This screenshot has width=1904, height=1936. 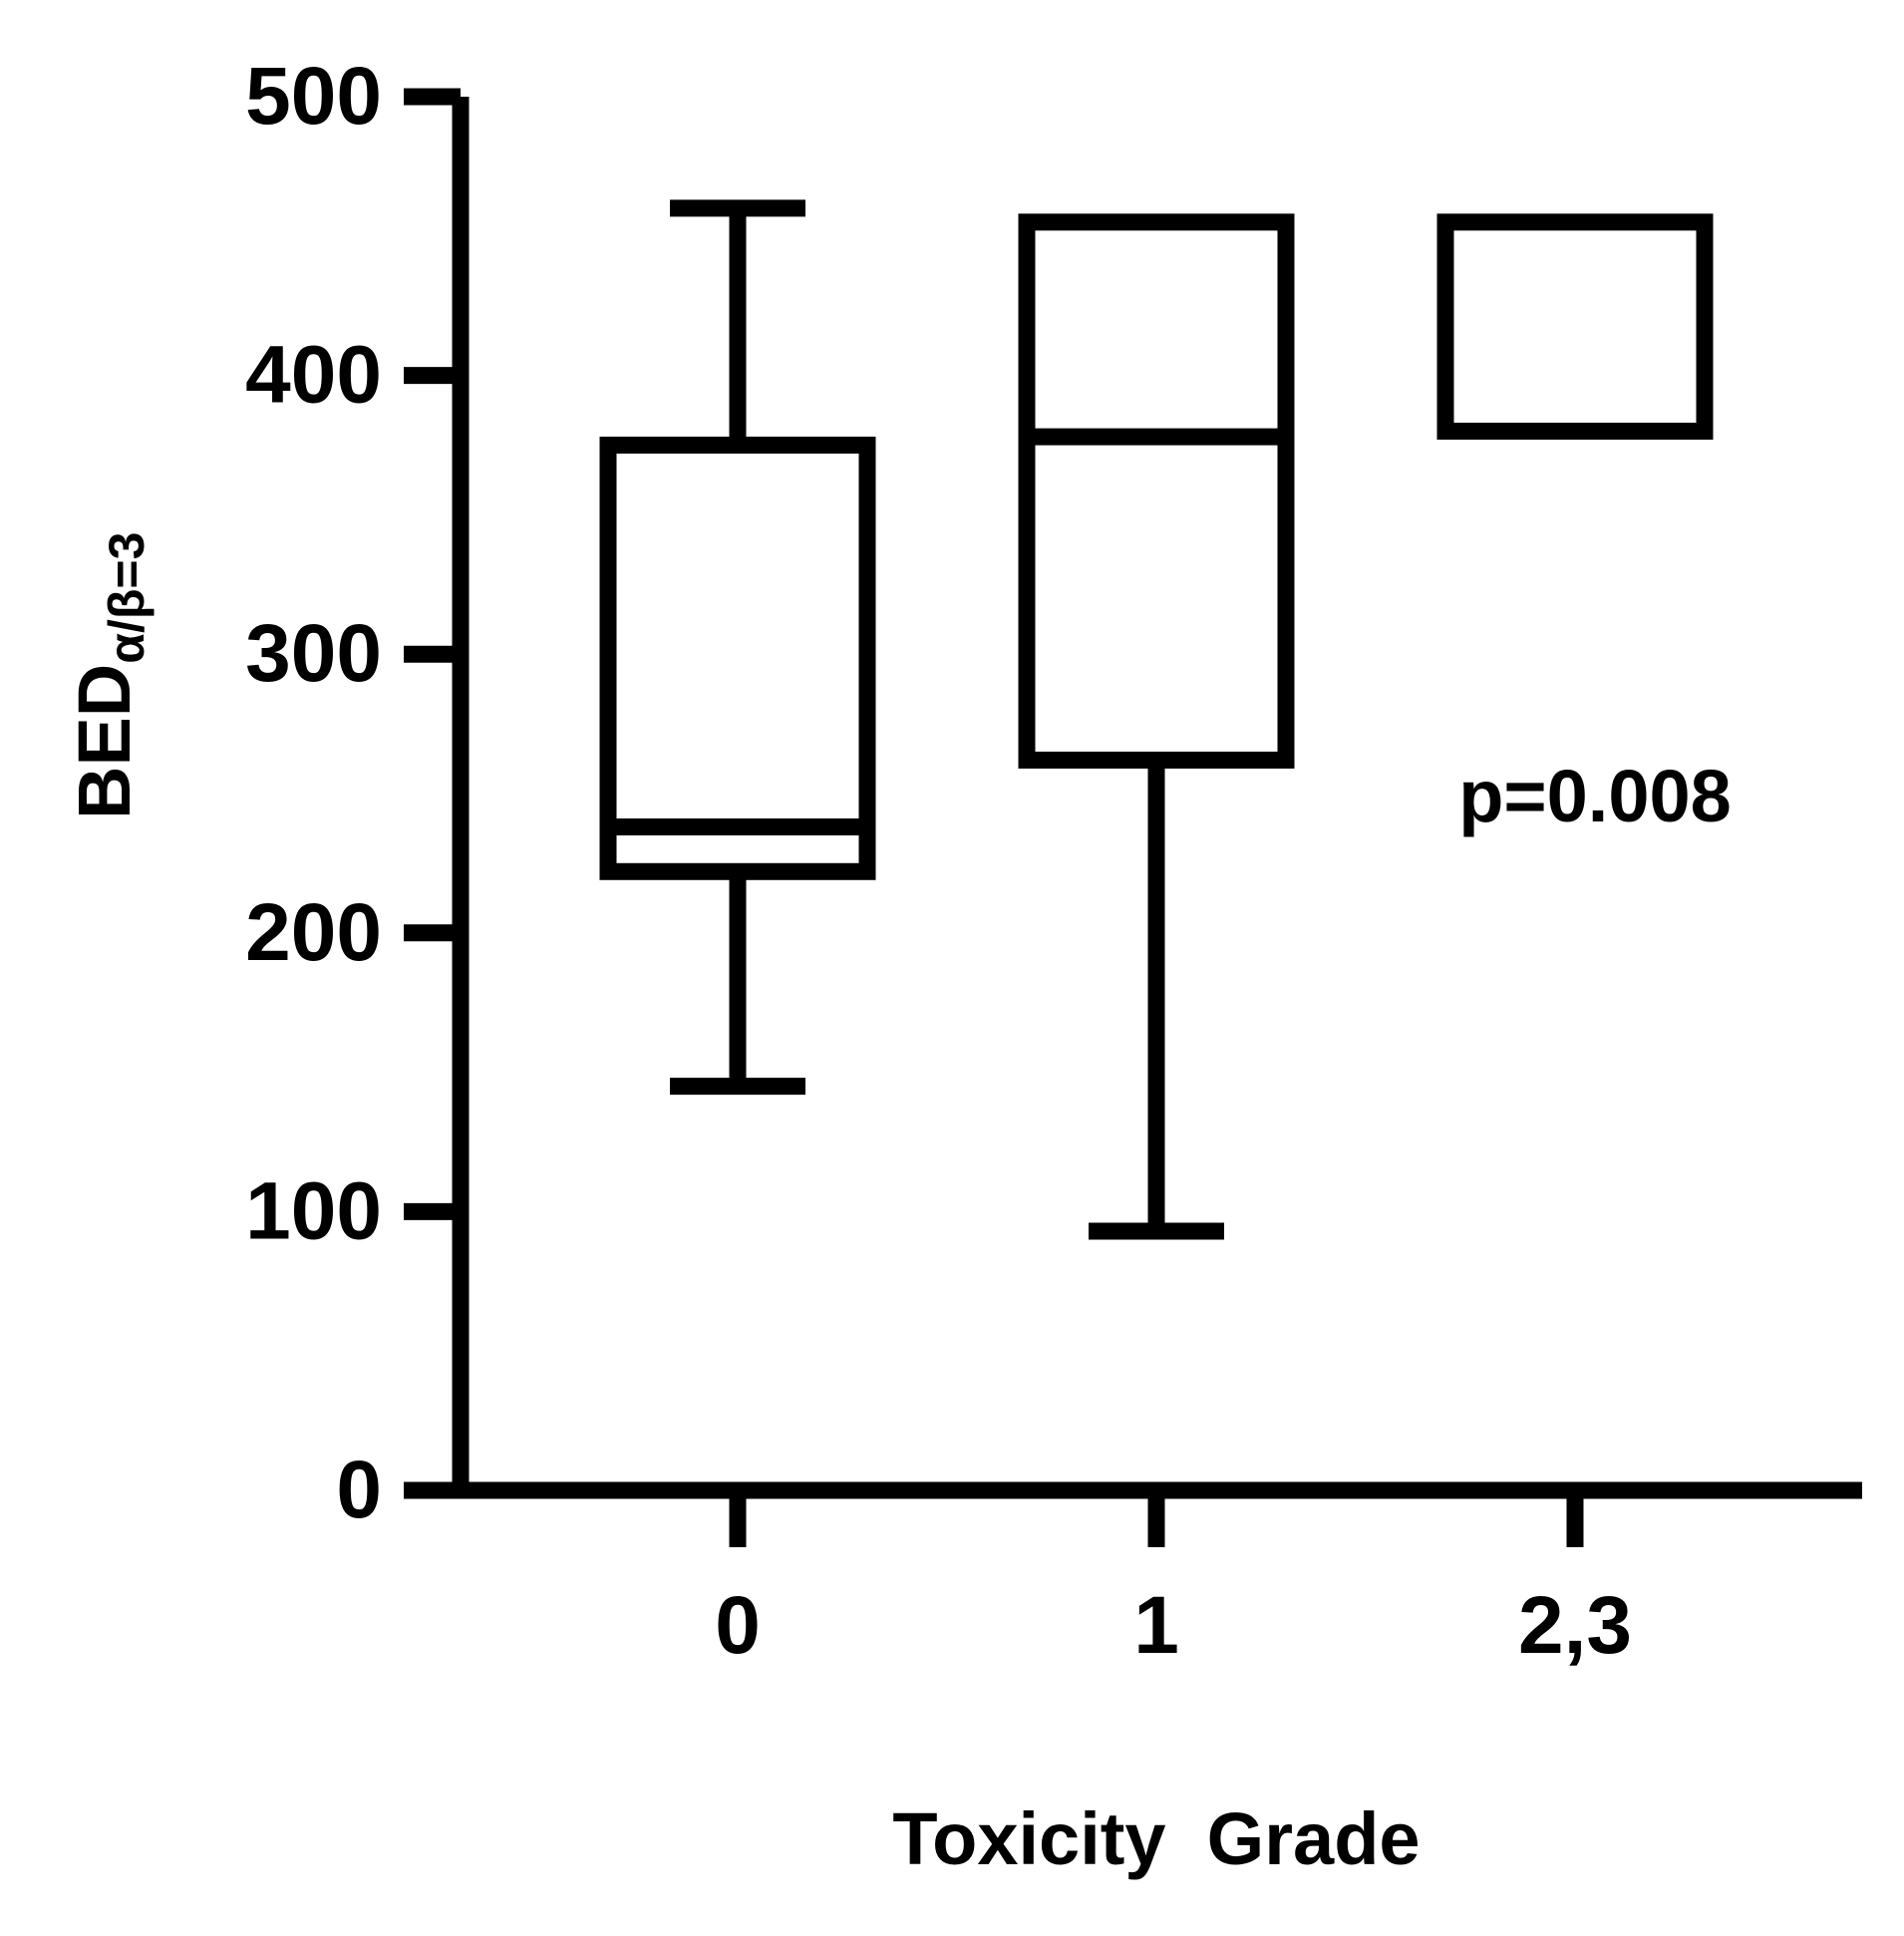 What do you see at coordinates (104, 741) in the screenshot?
I see `y-axis-title-main: BED` at bounding box center [104, 741].